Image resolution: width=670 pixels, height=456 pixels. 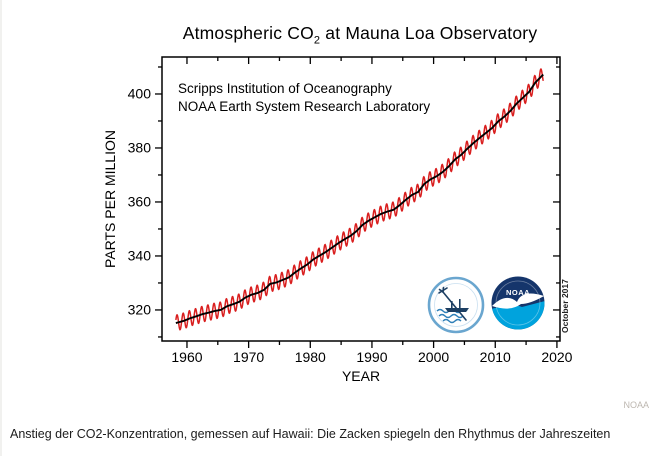 What do you see at coordinates (140, 255) in the screenshot?
I see `y-axis-tick-label: 340` at bounding box center [140, 255].